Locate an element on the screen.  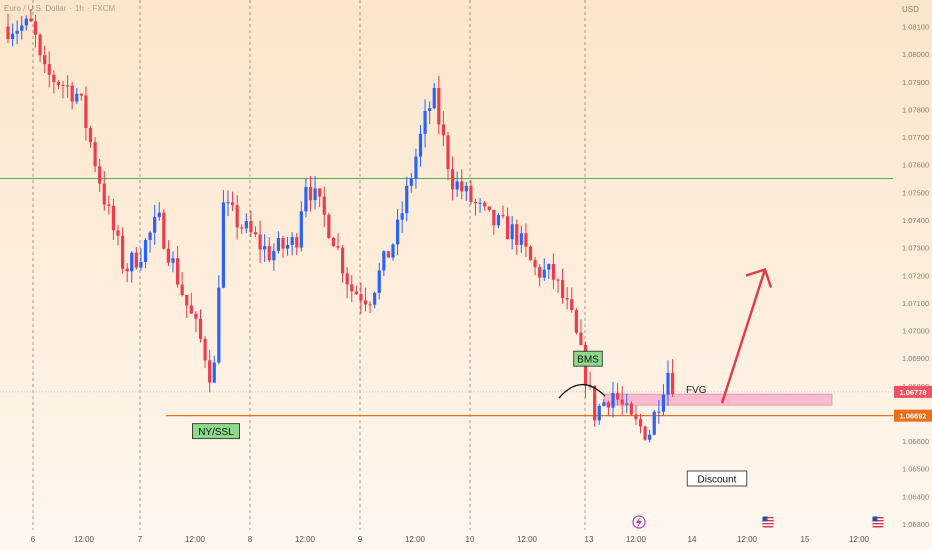
time-tick: 9 is located at coordinates (360, 539).